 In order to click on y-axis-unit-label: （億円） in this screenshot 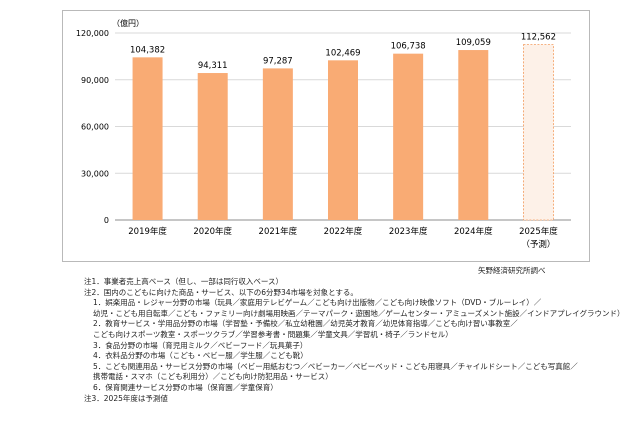, I will do `click(128, 23)`.